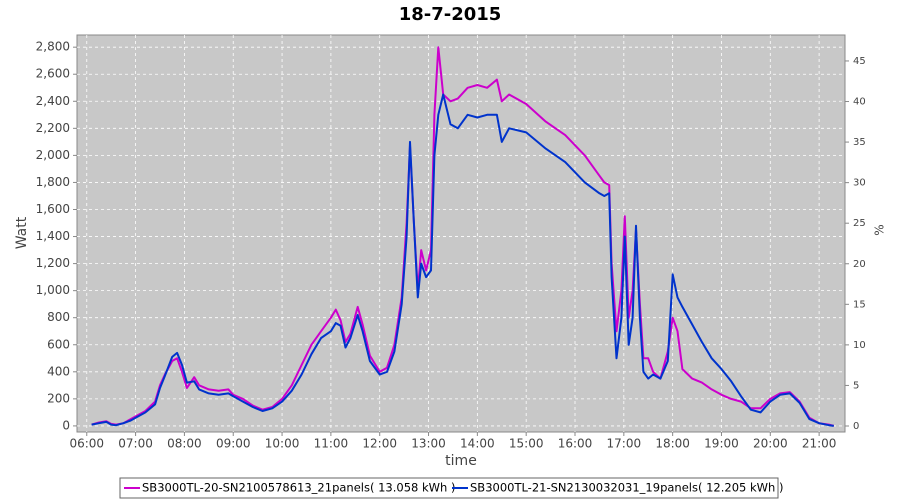 This screenshot has width=900, height=500. I want to click on x-tick-label: 12:00, so click(379, 444).